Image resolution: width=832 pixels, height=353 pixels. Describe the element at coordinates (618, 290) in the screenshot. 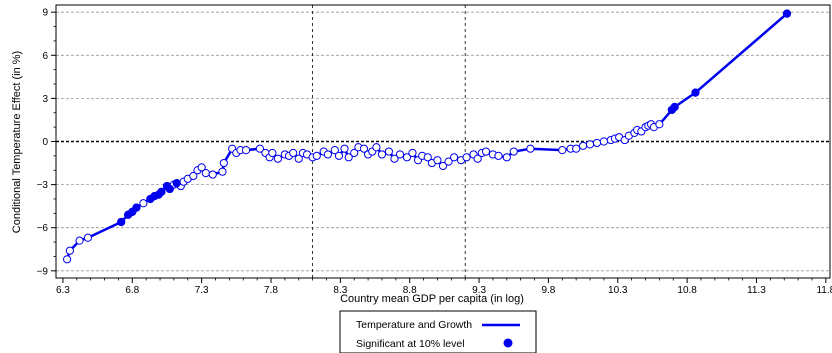

I see `x-tick-label: 10.3` at that location.